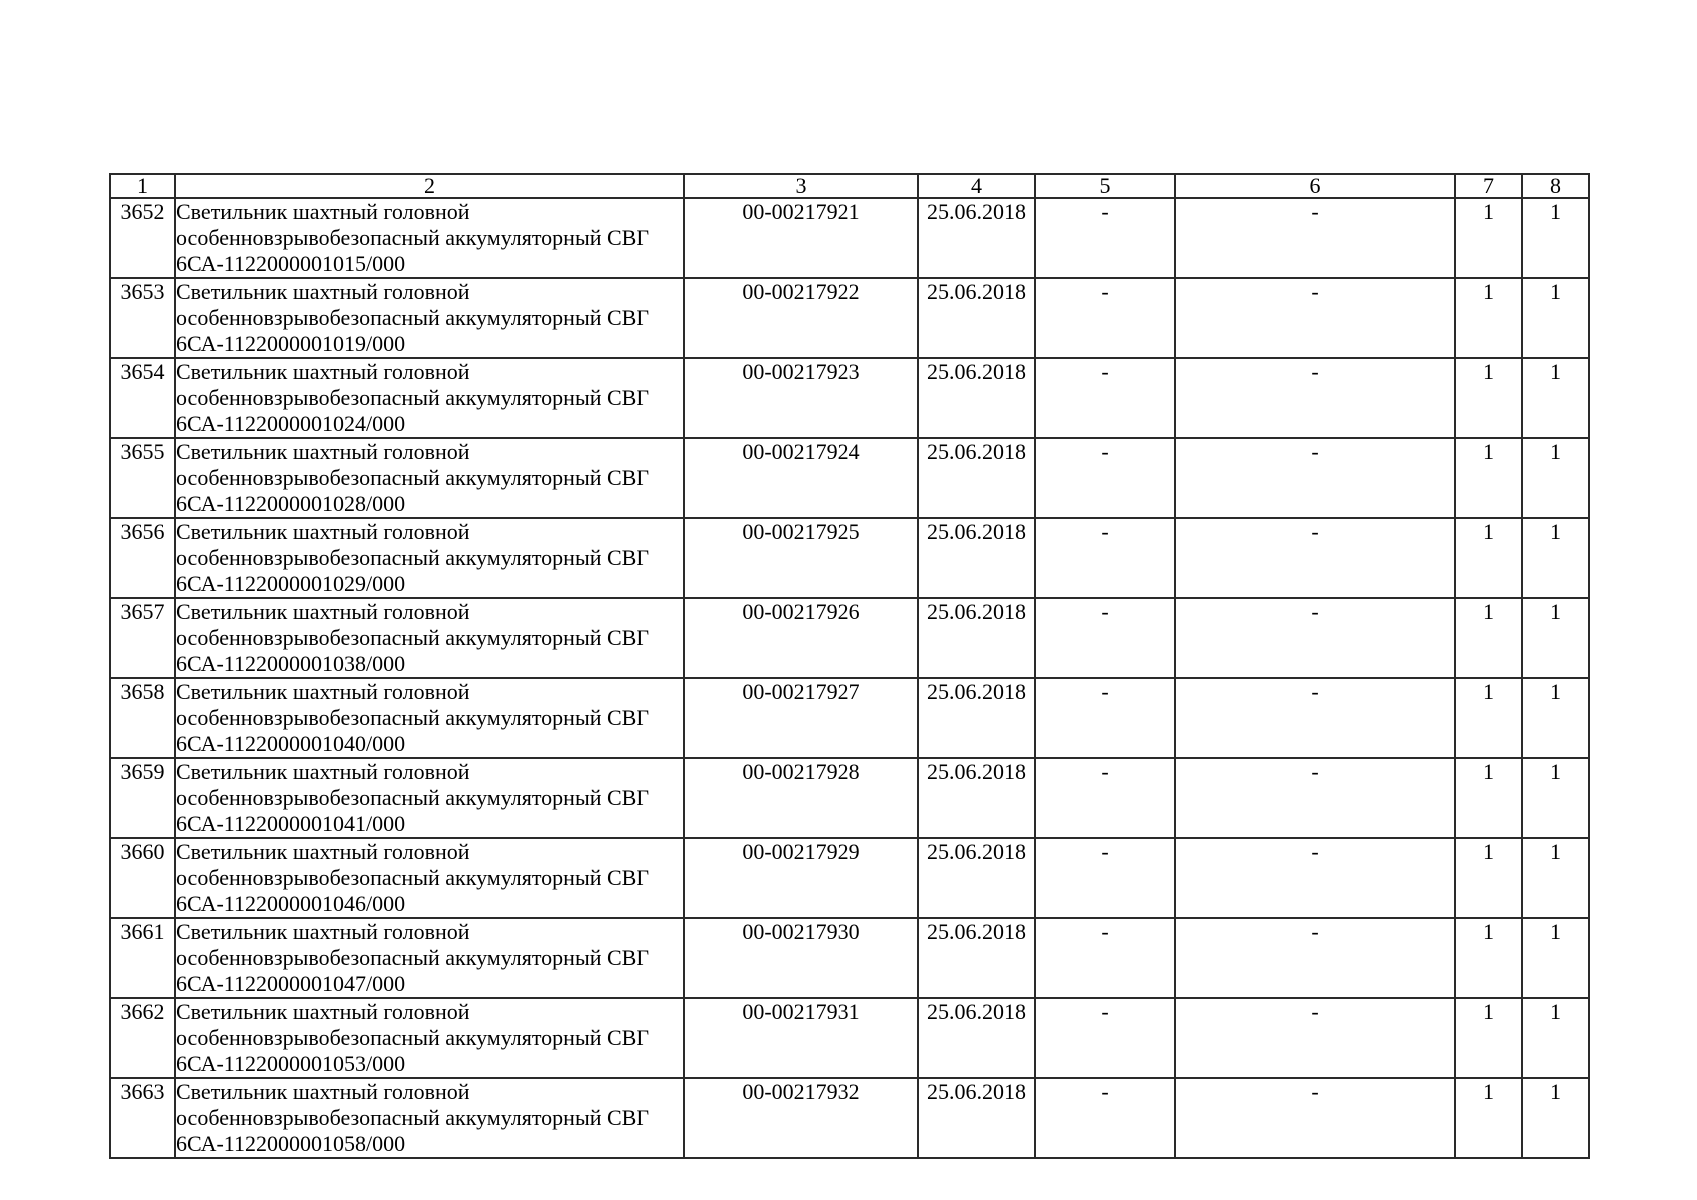 The width and height of the screenshot is (1697, 1200). I want to click on row-number-cell: 3656, so click(142, 558).